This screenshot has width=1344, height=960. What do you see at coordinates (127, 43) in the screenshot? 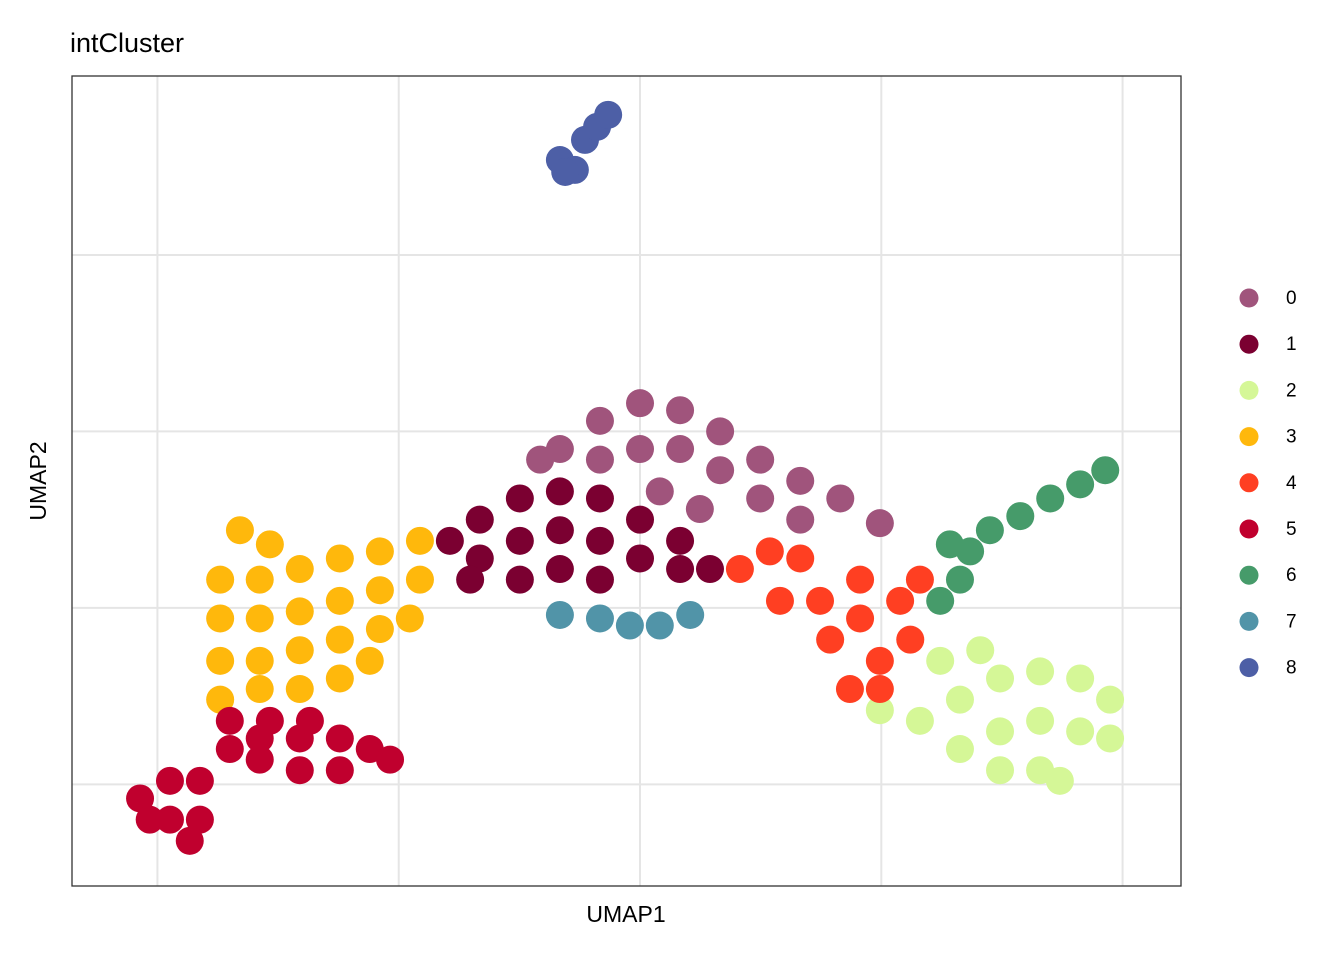
I see `chart-title: intCluster` at bounding box center [127, 43].